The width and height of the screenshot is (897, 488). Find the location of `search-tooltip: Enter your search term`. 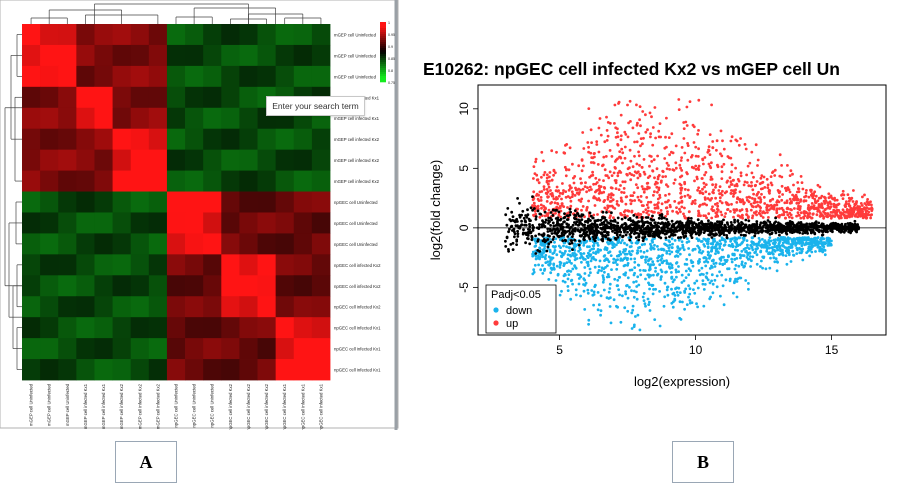

search-tooltip: Enter your search term is located at coordinates (315, 106).